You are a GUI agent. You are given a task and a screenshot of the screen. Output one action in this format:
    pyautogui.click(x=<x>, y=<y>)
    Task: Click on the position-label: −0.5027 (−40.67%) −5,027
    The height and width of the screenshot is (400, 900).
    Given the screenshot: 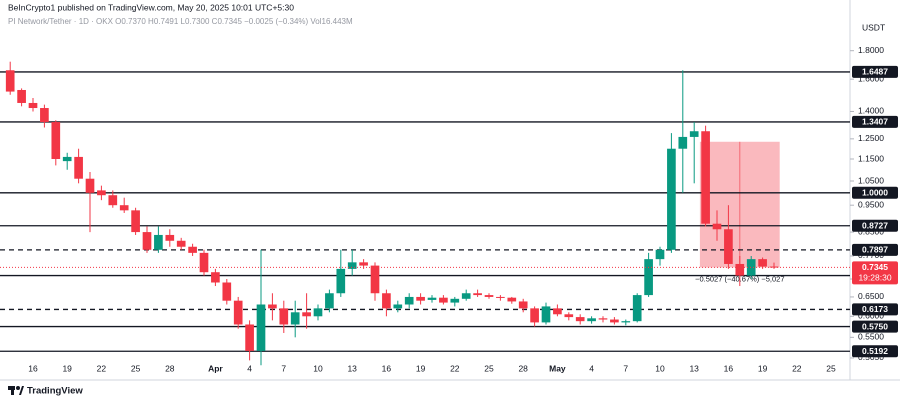 What is the action you would take?
    pyautogui.click(x=739, y=278)
    